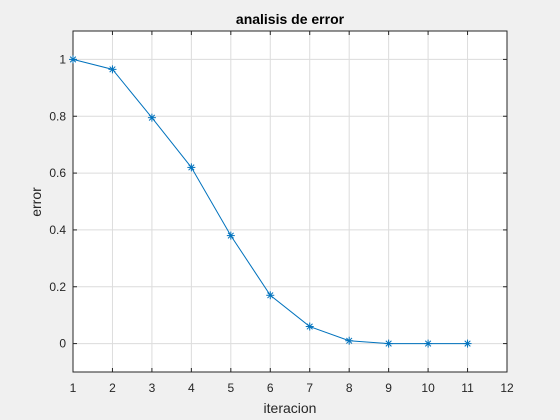 This screenshot has width=560, height=420. Describe the element at coordinates (309, 388) in the screenshot. I see `x-tick-label: 7` at that location.